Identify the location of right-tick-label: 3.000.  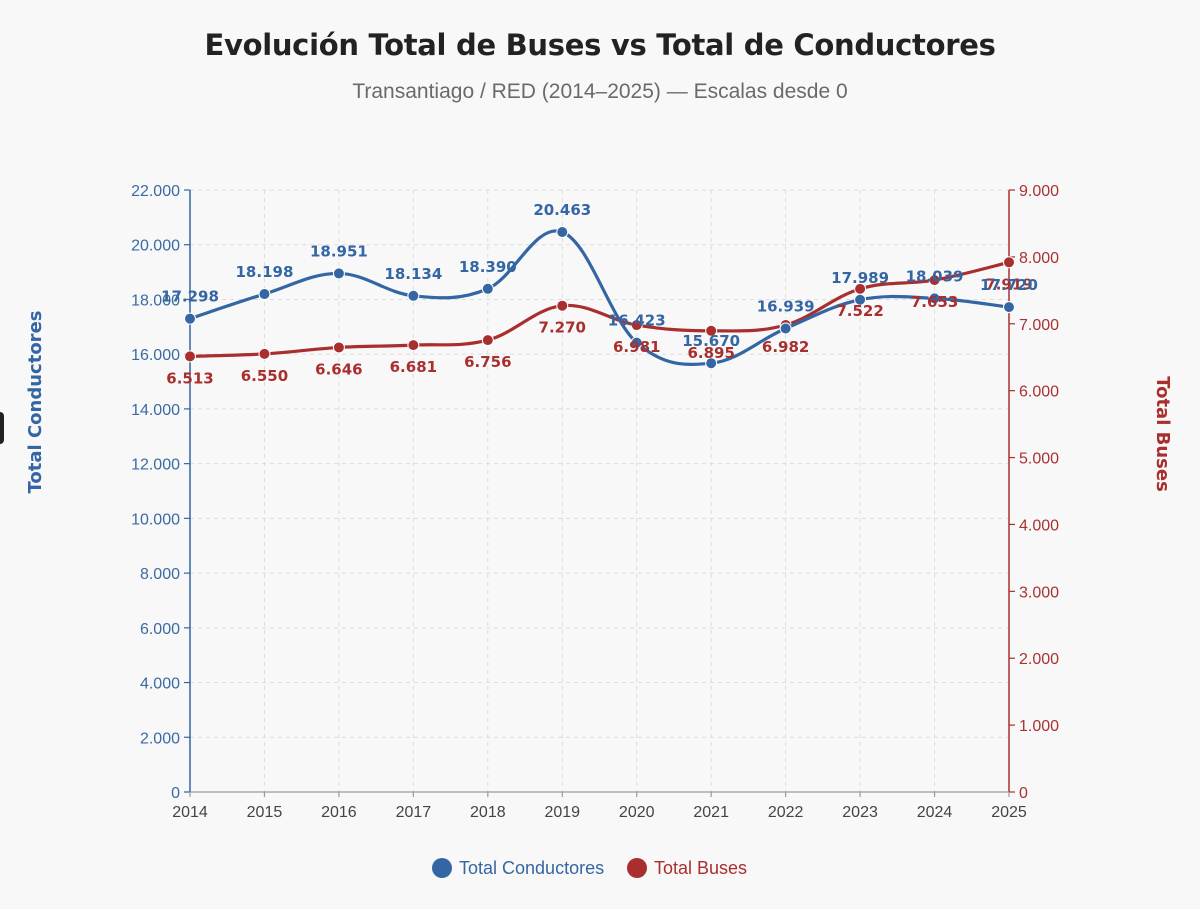
(1039, 592).